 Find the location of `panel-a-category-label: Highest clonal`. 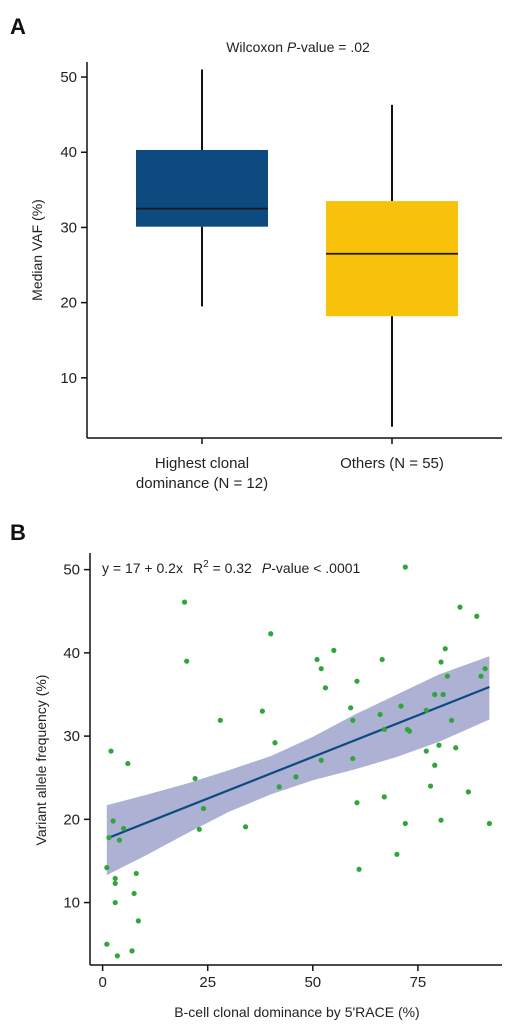

panel-a-category-label: Highest clonal is located at coordinates (202, 463).